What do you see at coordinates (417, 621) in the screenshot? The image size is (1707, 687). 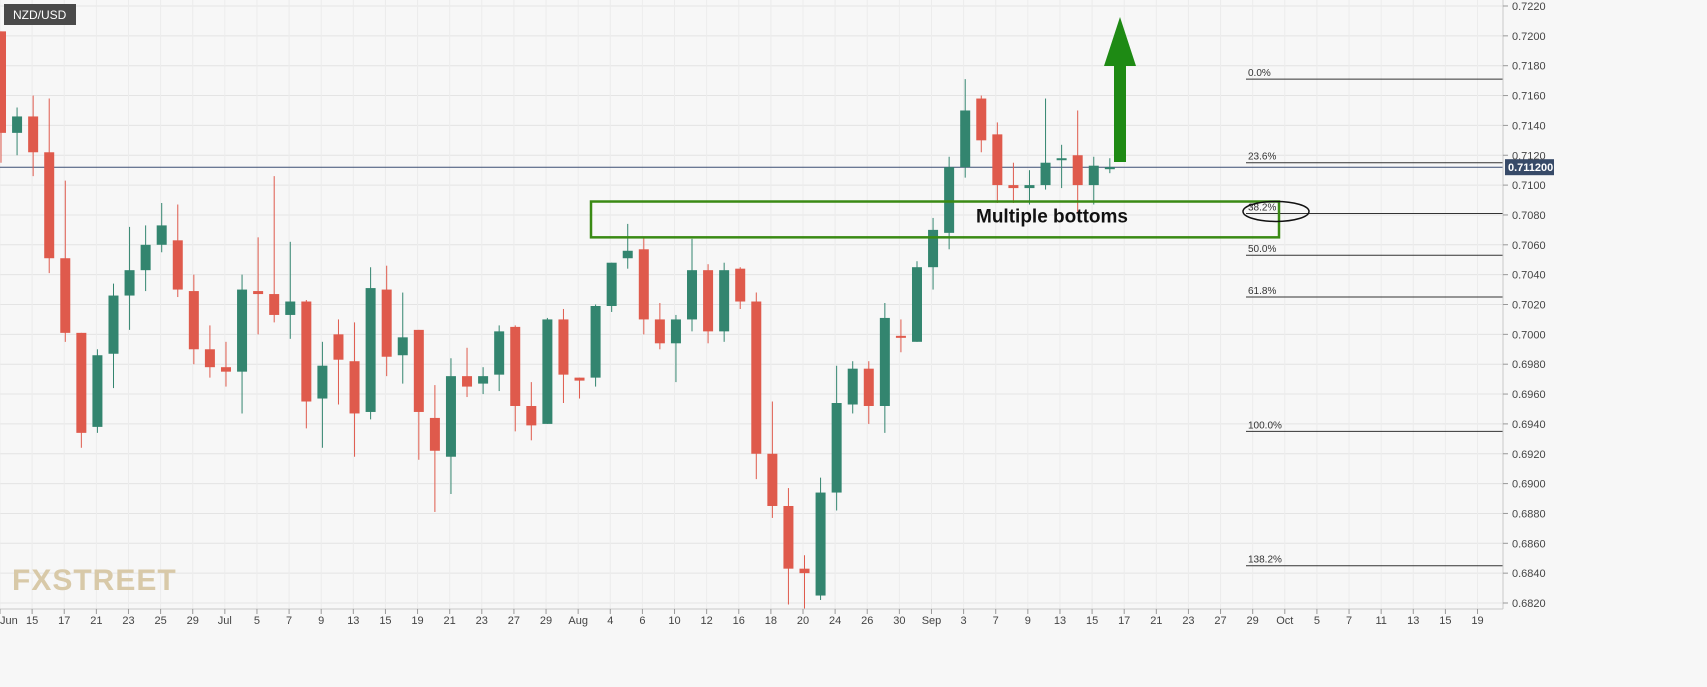 I see `x-tick-label: 19` at bounding box center [417, 621].